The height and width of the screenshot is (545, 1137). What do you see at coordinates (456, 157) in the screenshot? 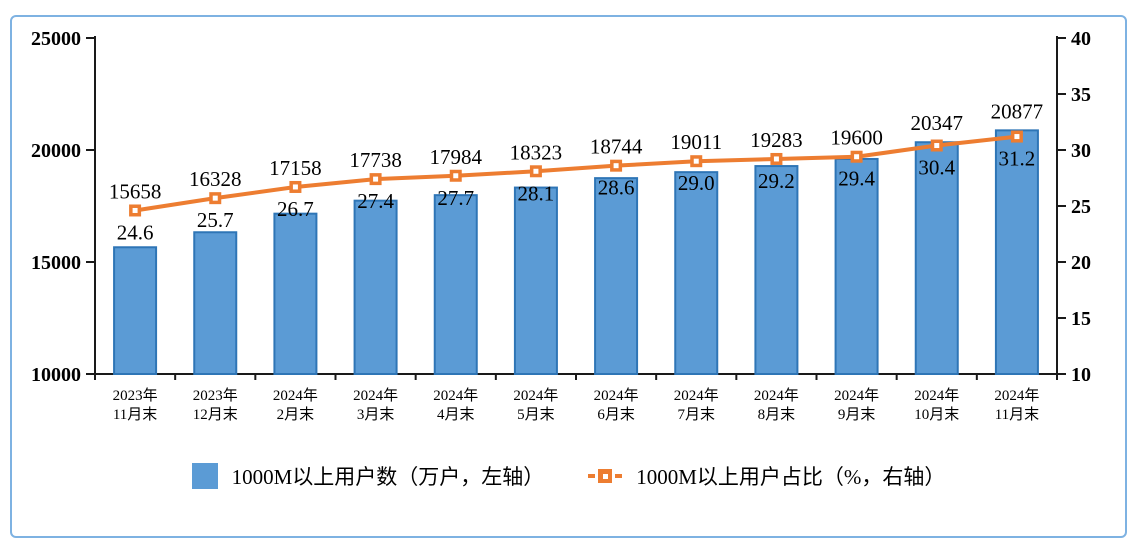
I see `bar-value-label: 17984` at bounding box center [456, 157].